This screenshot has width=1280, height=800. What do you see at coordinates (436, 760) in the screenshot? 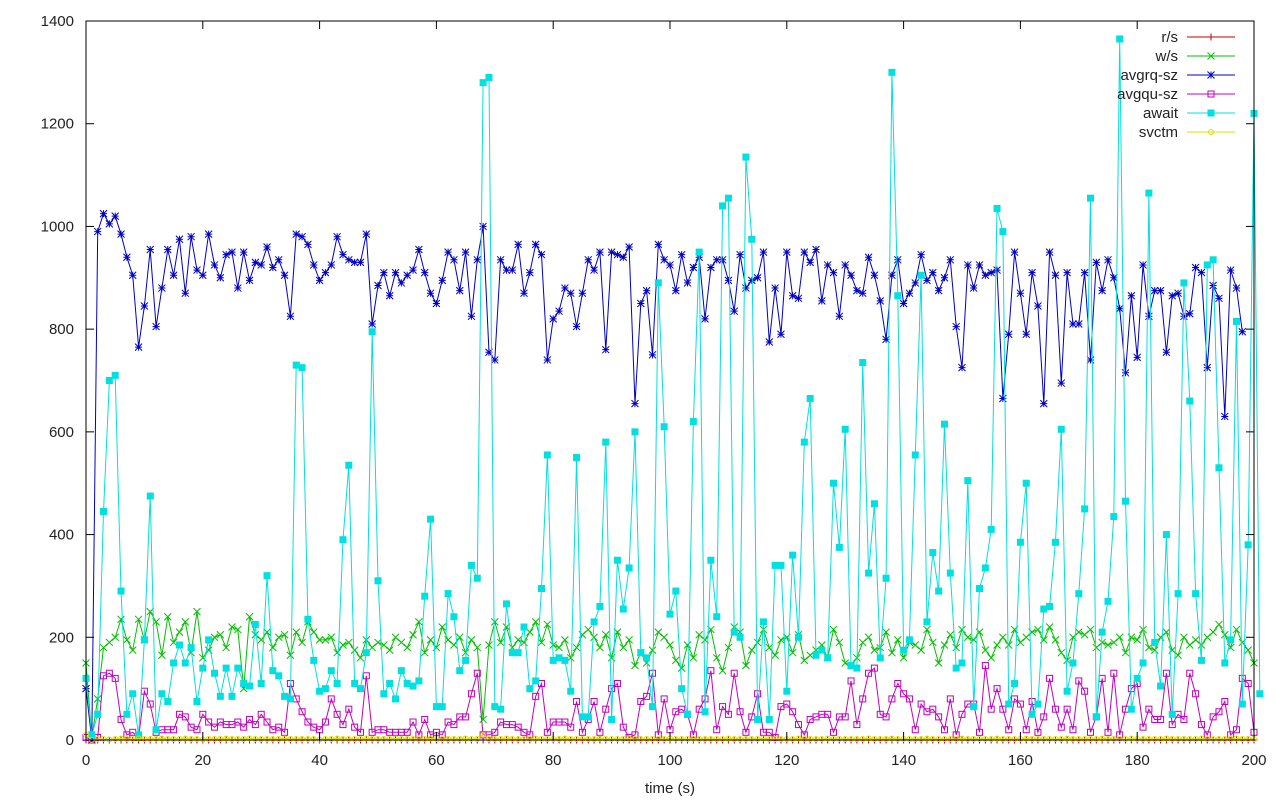
I see `x-tick-label: 60` at bounding box center [436, 760].